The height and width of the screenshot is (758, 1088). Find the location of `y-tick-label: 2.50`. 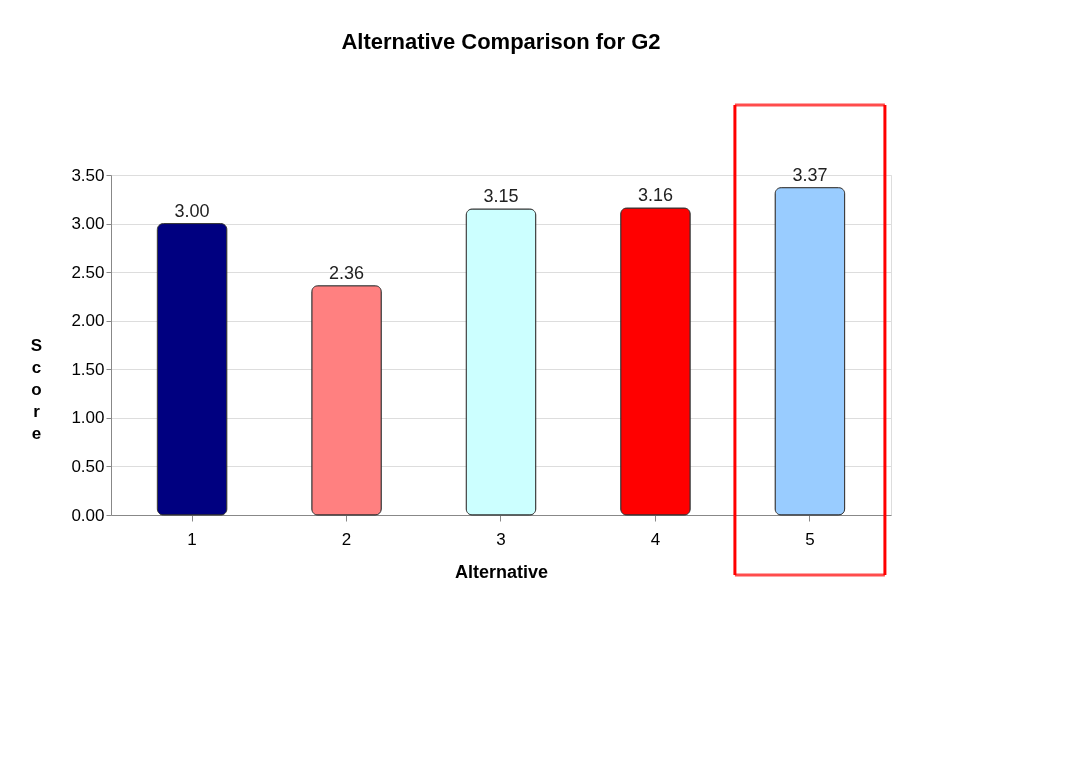

y-tick-label: 2.50 is located at coordinates (88, 272).